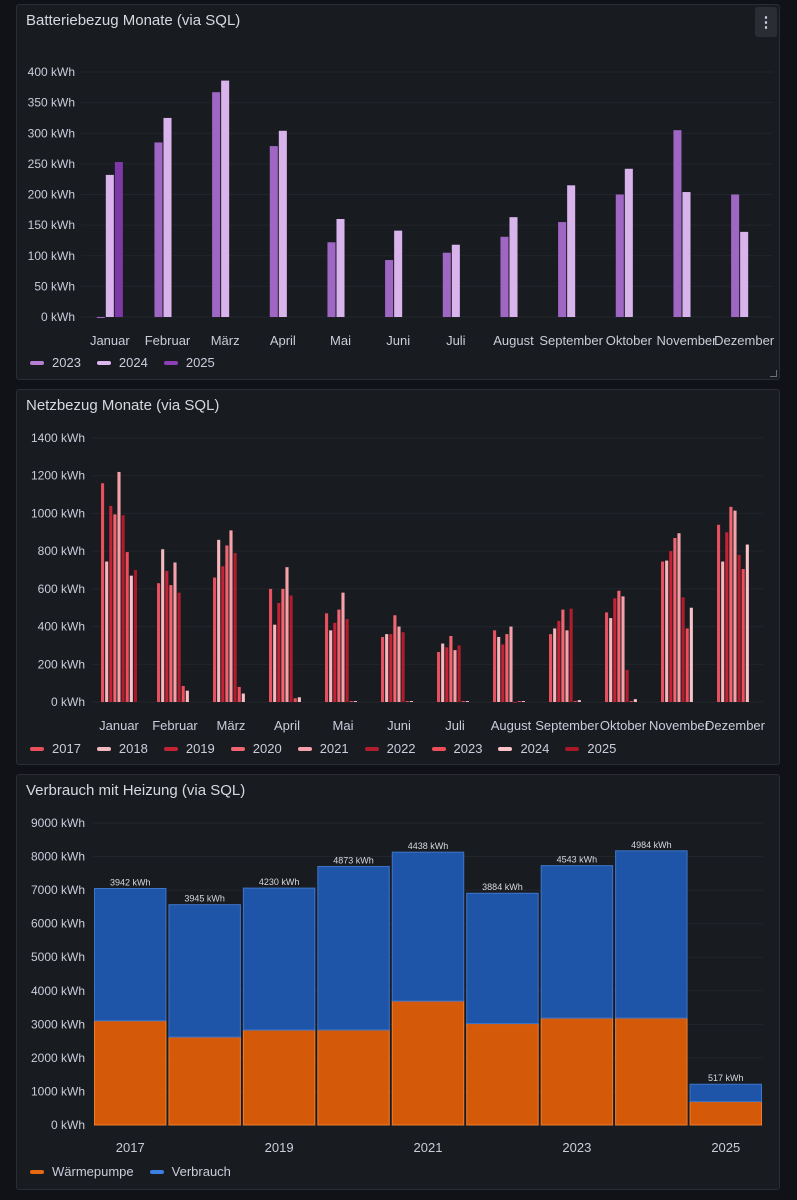 This screenshot has height=1200, width=797. What do you see at coordinates (122, 748) in the screenshot?
I see `legend-item: 2018` at bounding box center [122, 748].